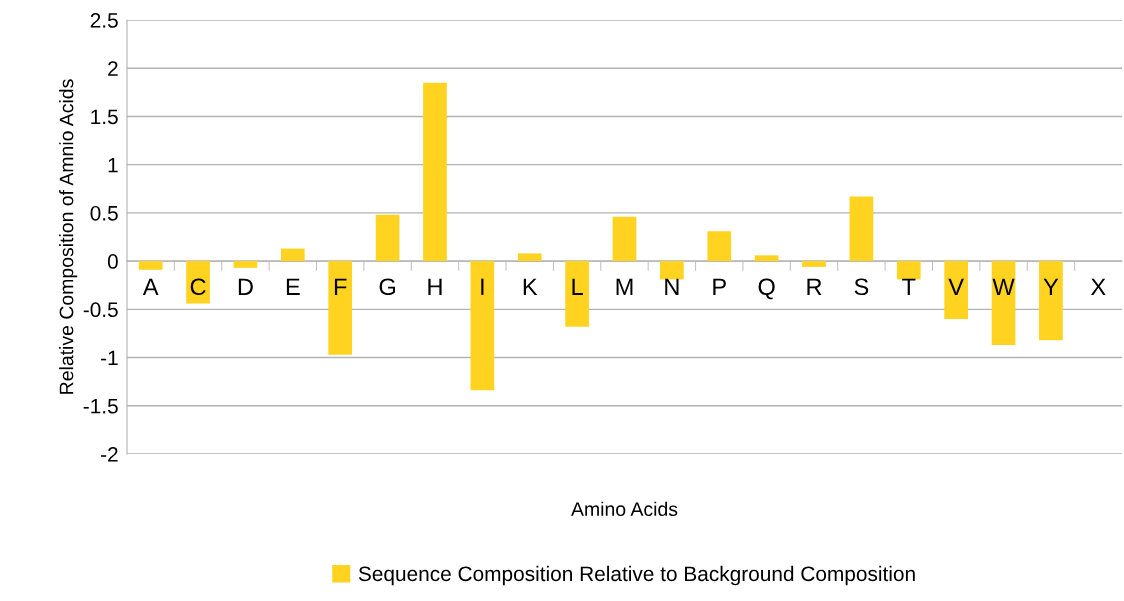  Describe the element at coordinates (577, 286) in the screenshot. I see `x-tick-label: L` at that location.